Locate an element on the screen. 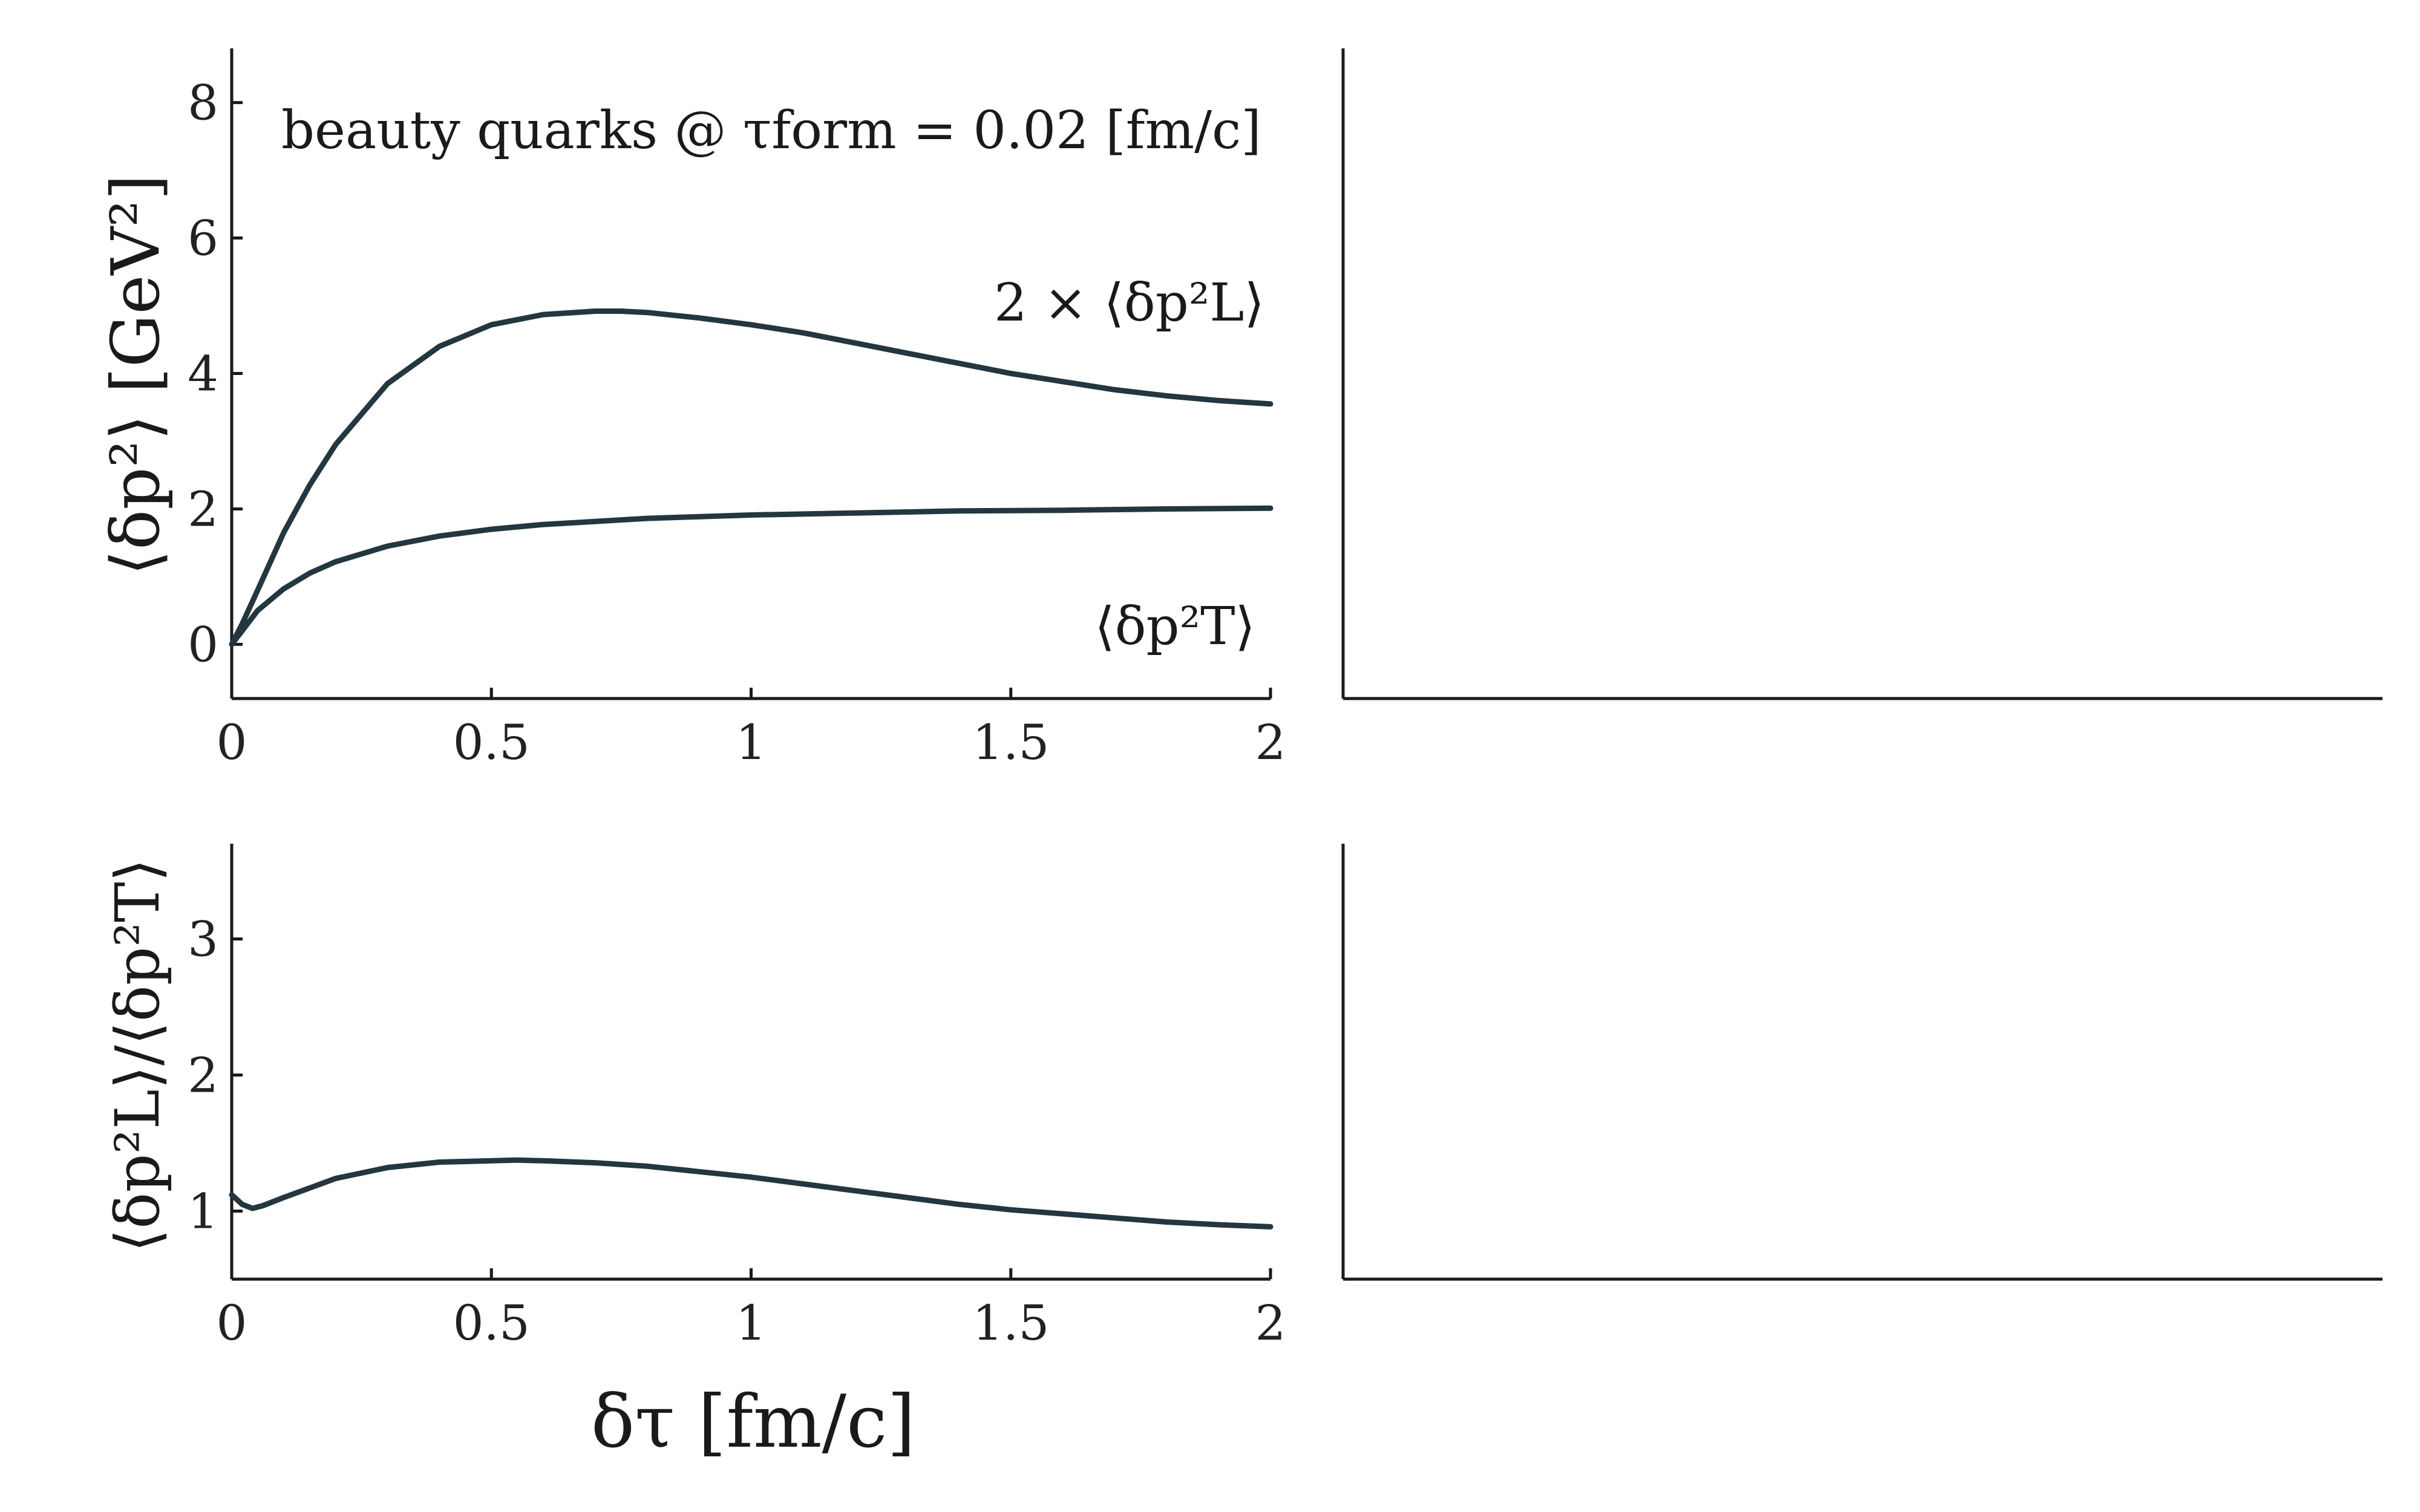 The image size is (2420, 1512). y-tick-label: 4 is located at coordinates (203, 374).